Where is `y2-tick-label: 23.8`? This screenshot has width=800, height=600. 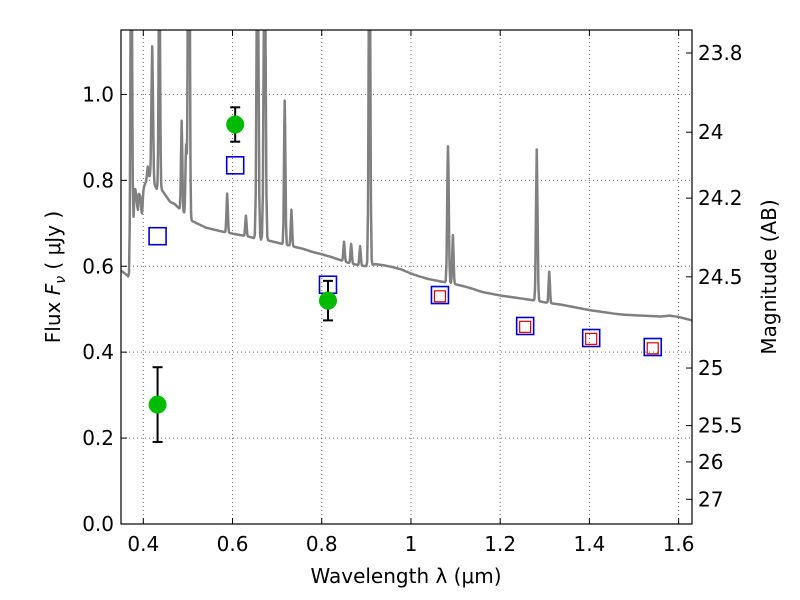
y2-tick-label: 23.8 is located at coordinates (720, 53).